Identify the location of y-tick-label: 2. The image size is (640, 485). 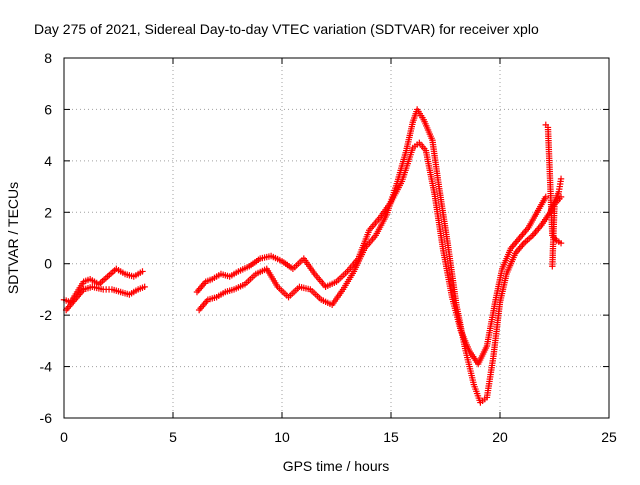
(48, 212).